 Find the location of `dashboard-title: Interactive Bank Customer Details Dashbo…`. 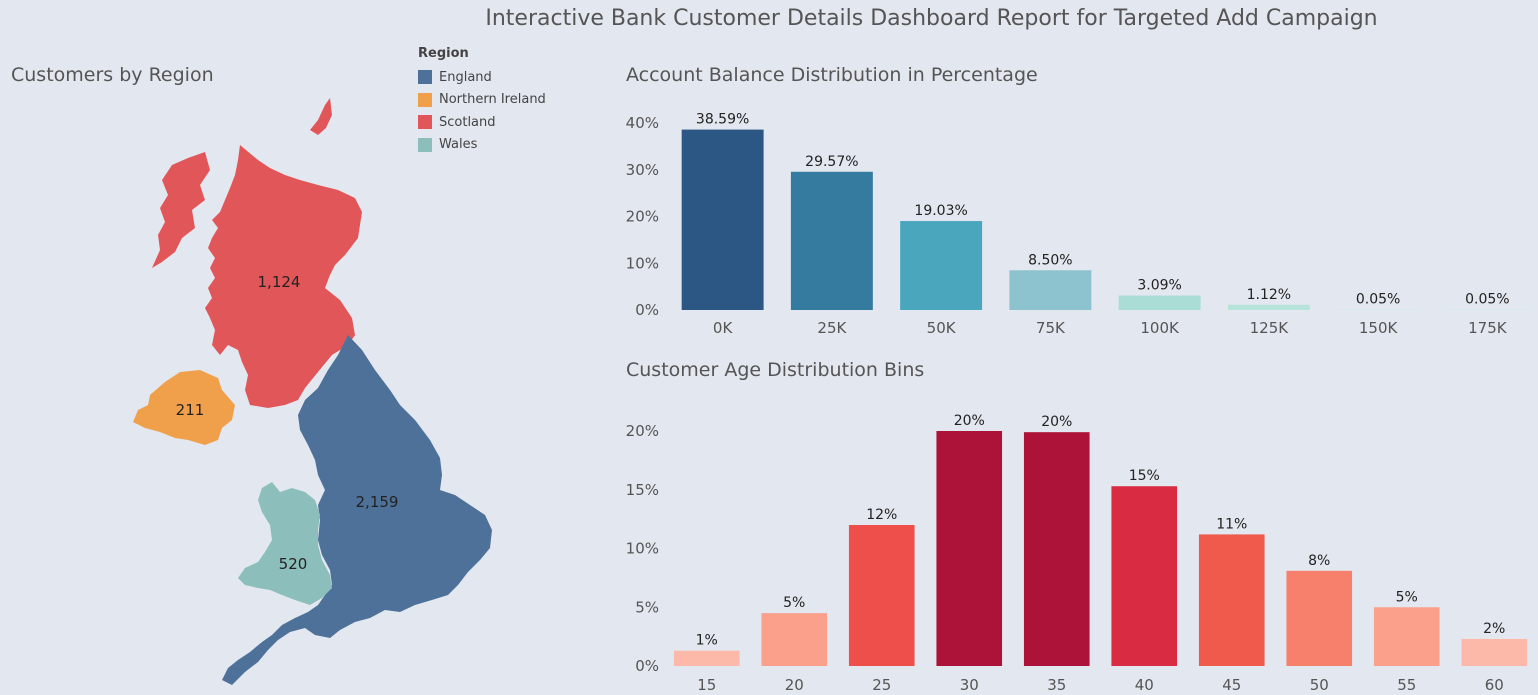

dashboard-title: Interactive Bank Customer Details Dashbo… is located at coordinates (931, 18).